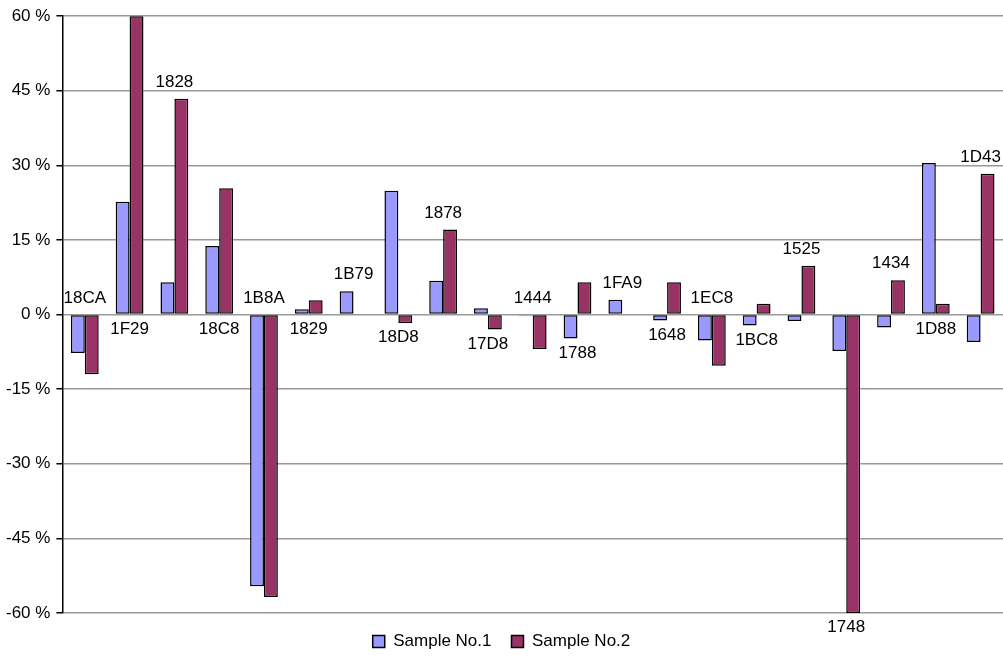 Image resolution: width=1003 pixels, height=664 pixels. I want to click on x-tick-label: 1525, so click(801, 249).